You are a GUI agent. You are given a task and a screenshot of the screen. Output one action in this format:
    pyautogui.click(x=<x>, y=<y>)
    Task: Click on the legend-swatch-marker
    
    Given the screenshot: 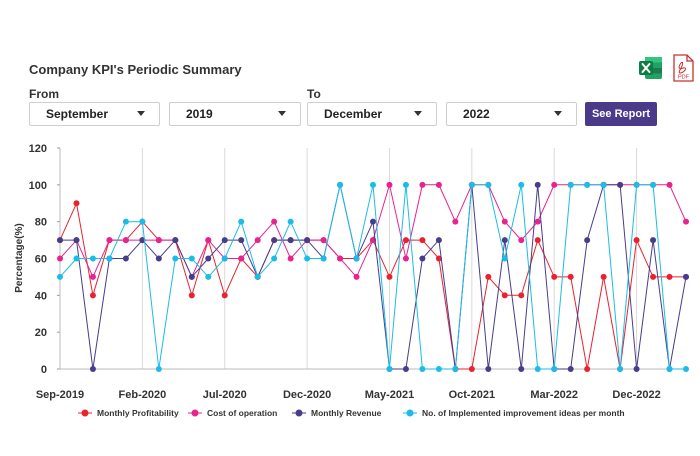 What is the action you would take?
    pyautogui.click(x=410, y=413)
    